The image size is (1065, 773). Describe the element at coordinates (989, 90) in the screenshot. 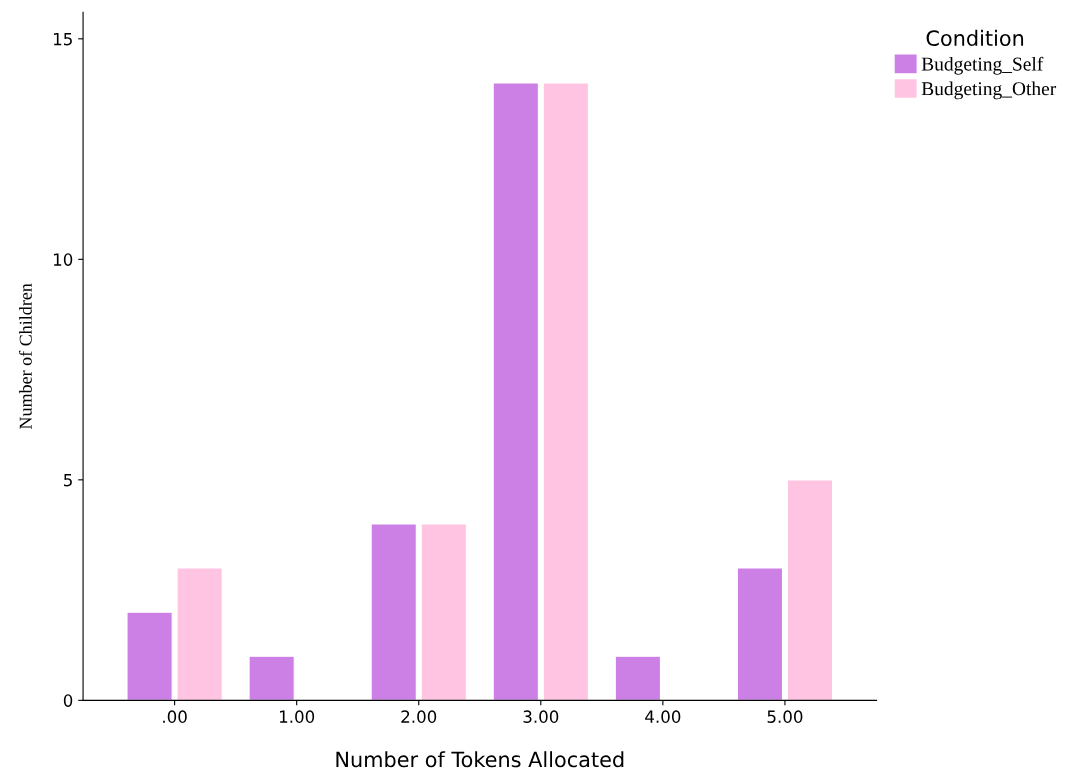

I see `legend-label: Budgeting_Other` at that location.